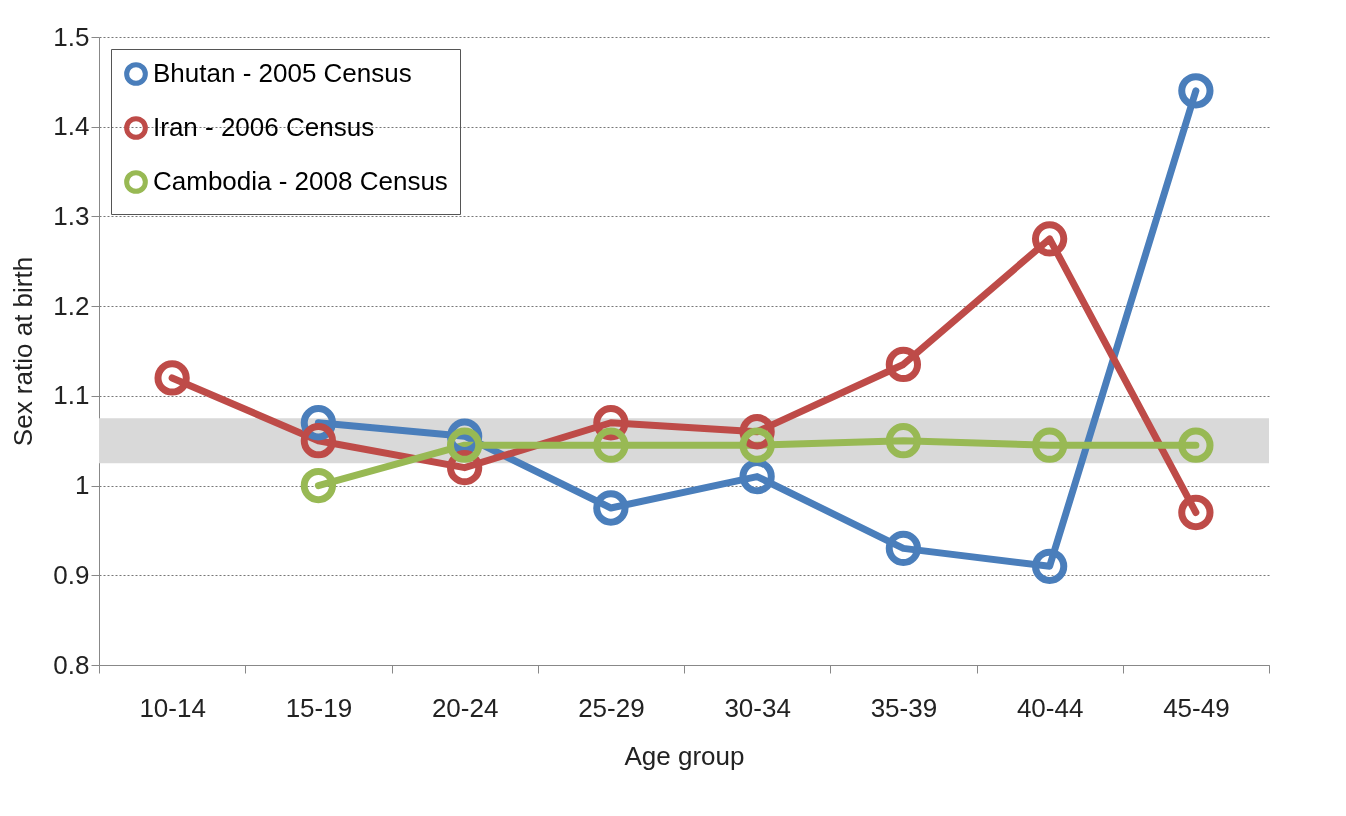 The width and height of the screenshot is (1346, 816). I want to click on x-tick-label: 25-29, so click(611, 707).